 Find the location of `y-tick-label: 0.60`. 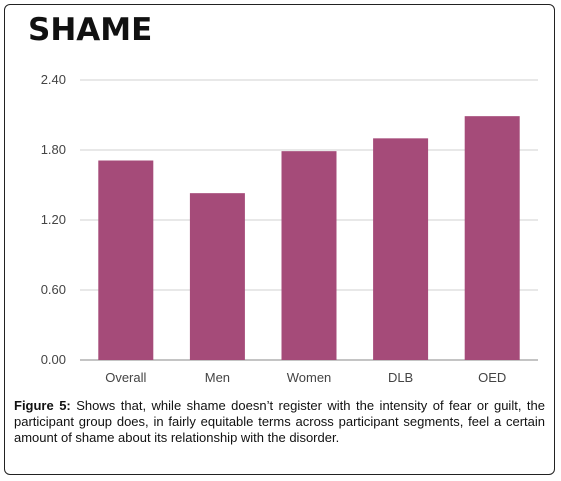

y-tick-label: 0.60 is located at coordinates (53, 289).